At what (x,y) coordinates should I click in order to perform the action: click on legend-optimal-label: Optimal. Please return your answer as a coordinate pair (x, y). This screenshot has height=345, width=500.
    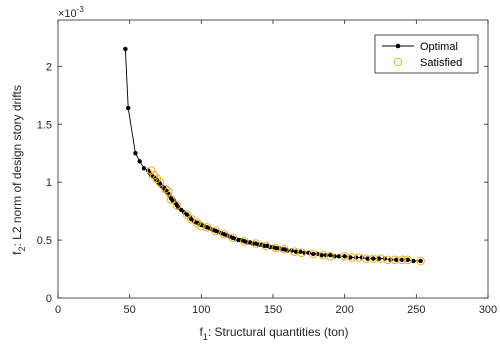
    Looking at the image, I should click on (439, 47).